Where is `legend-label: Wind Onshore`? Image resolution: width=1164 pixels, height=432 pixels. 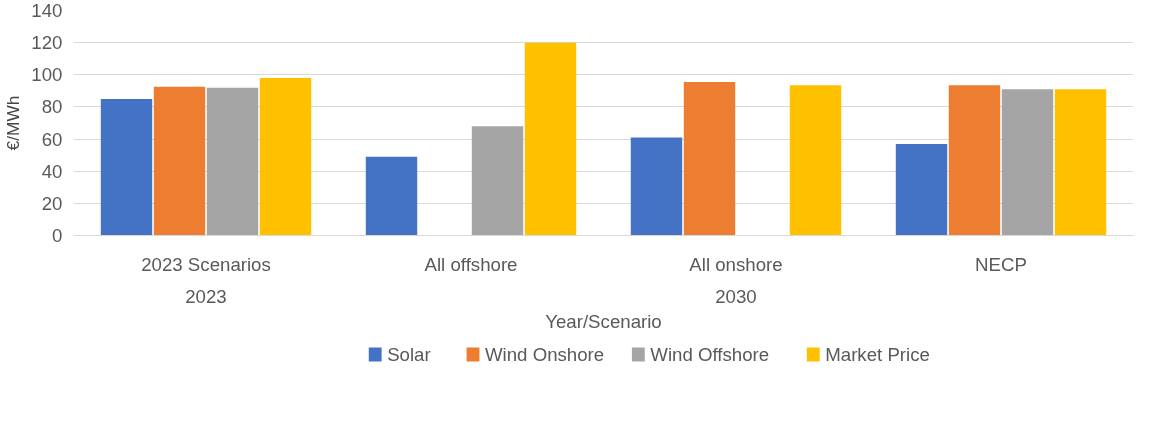
legend-label: Wind Onshore is located at coordinates (544, 354).